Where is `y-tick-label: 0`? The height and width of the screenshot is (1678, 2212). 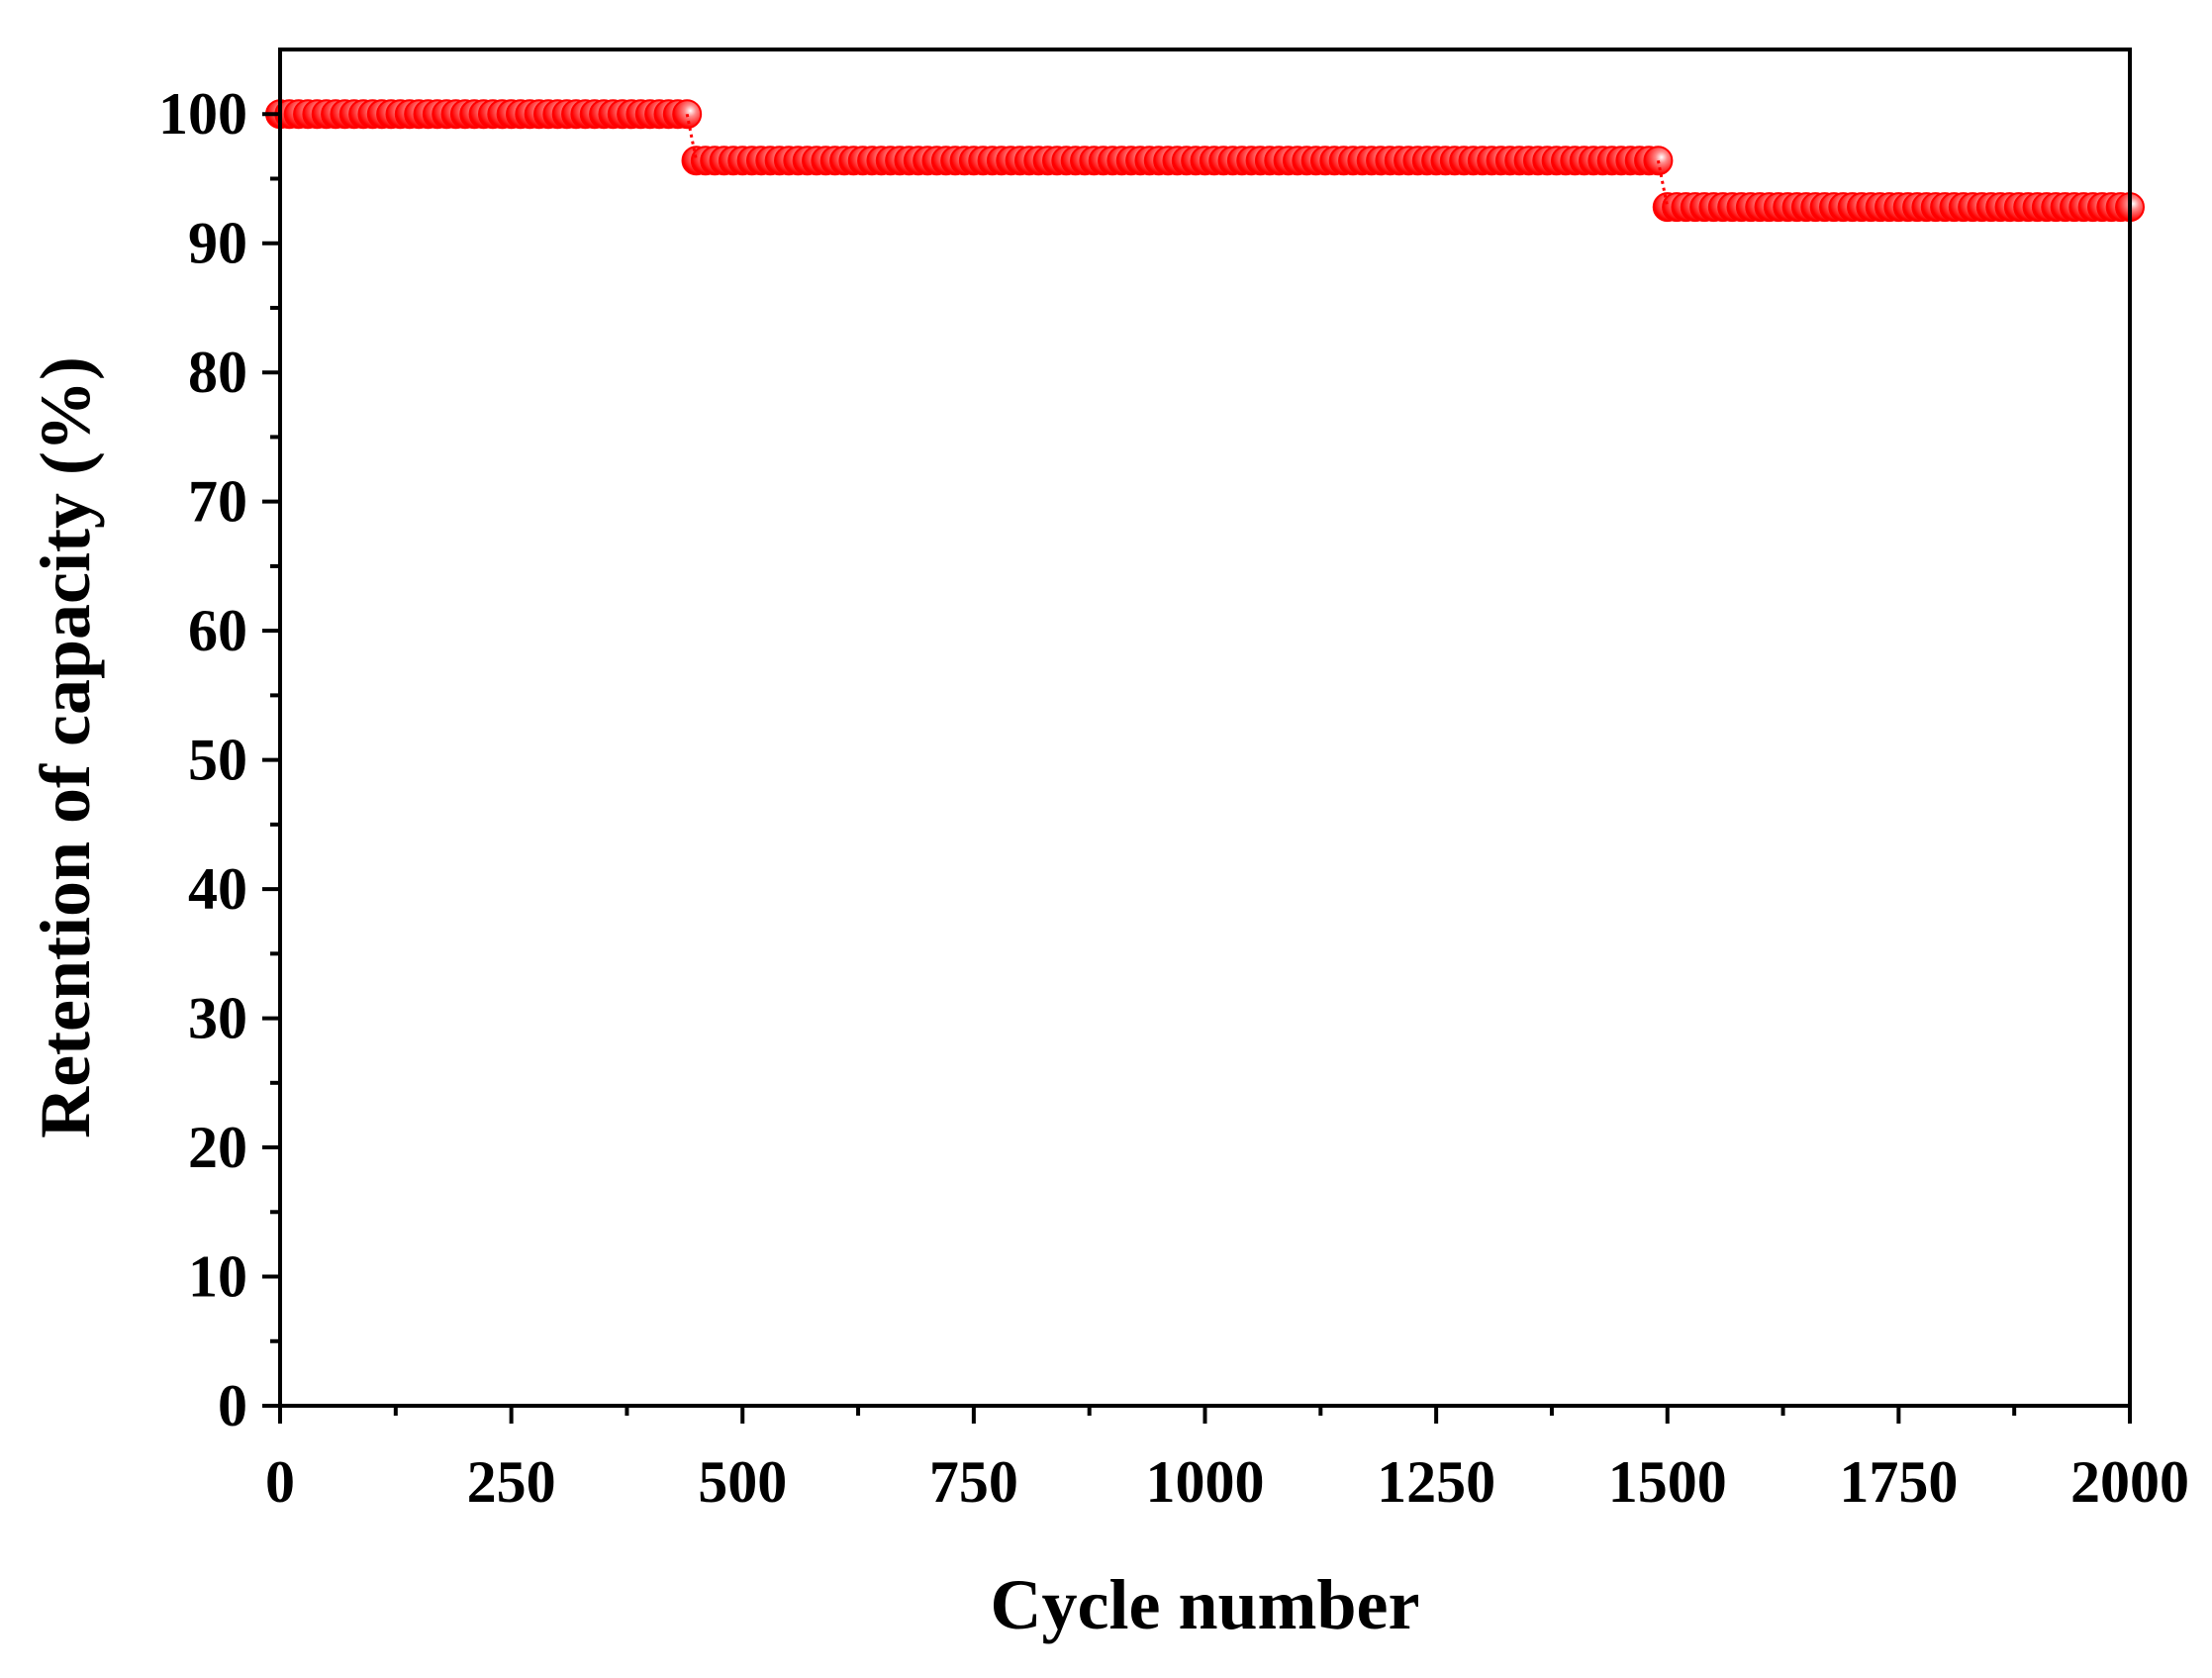 y-tick-label: 0 is located at coordinates (232, 1405).